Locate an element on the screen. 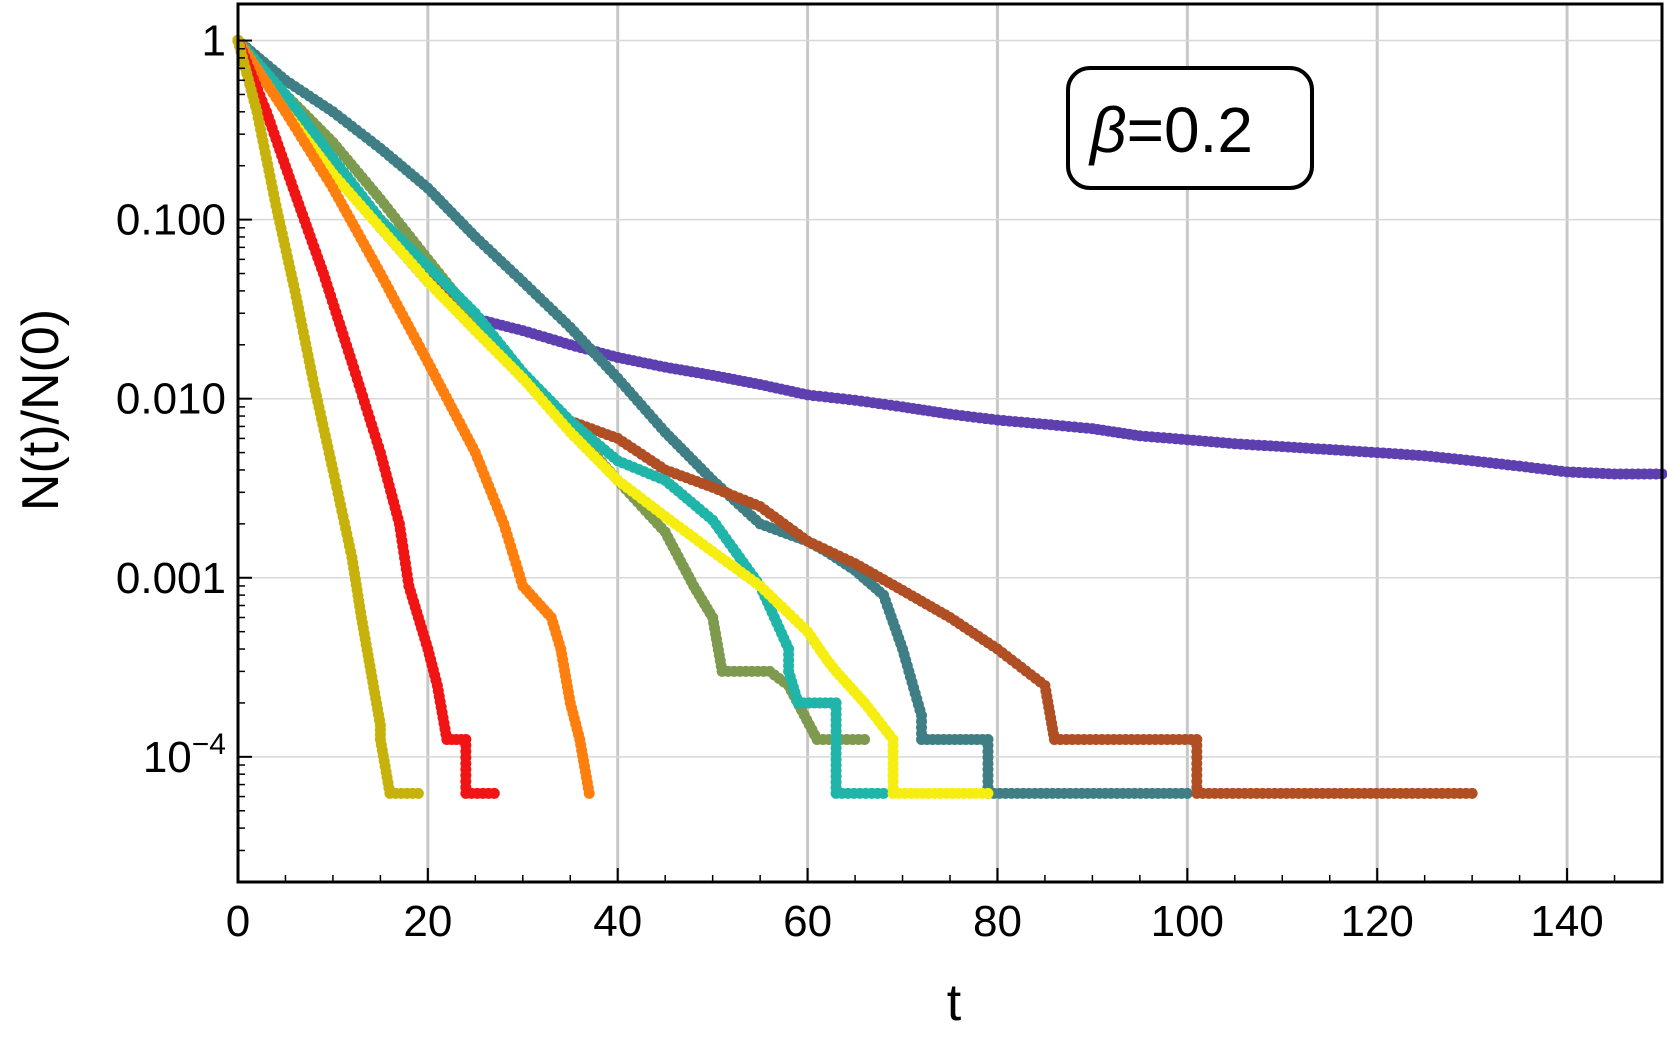  y-axis-label: N(t)/N(0) is located at coordinates (41, 410).